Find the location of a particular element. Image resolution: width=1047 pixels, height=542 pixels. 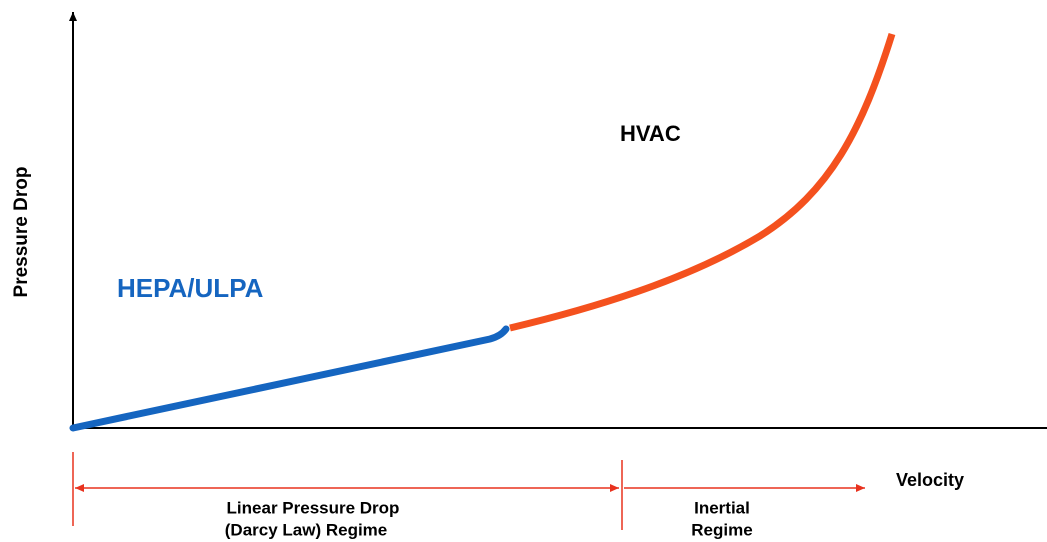

regime-label: (Darcy Law) Regime is located at coordinates (306, 529).